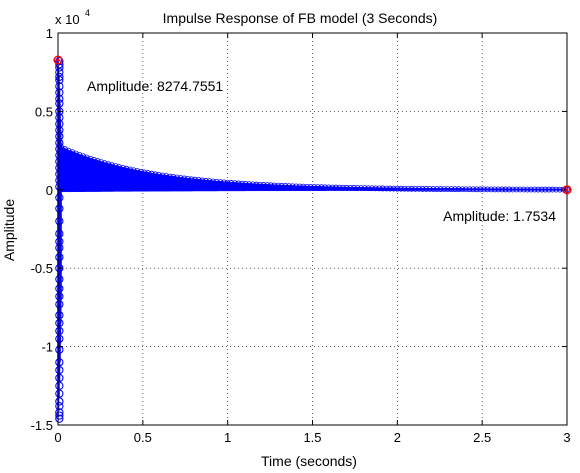  What do you see at coordinates (67, 19) in the screenshot?
I see `y-multiplier-label: x 10` at bounding box center [67, 19].